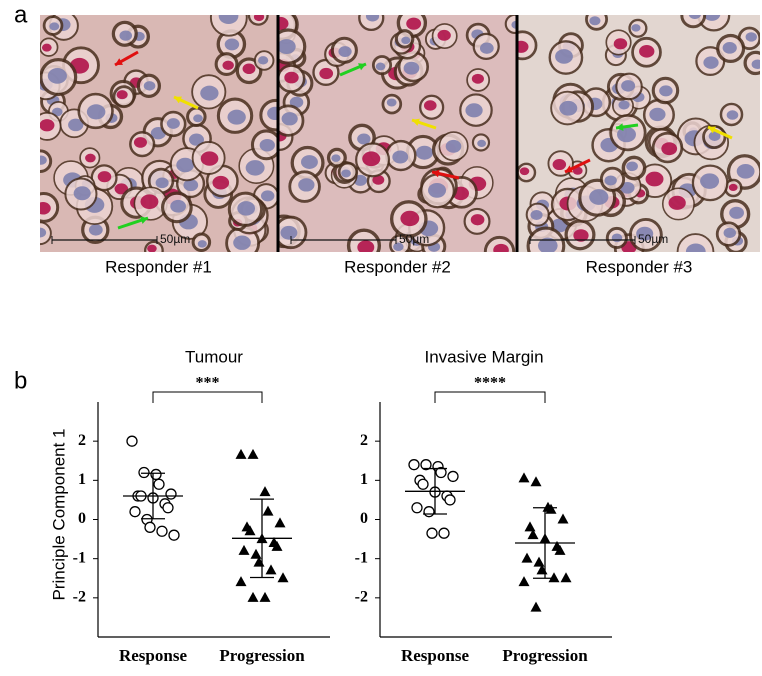  What do you see at coordinates (158, 266) in the screenshot?
I see `micrograph-caption: Responder #1` at bounding box center [158, 266].